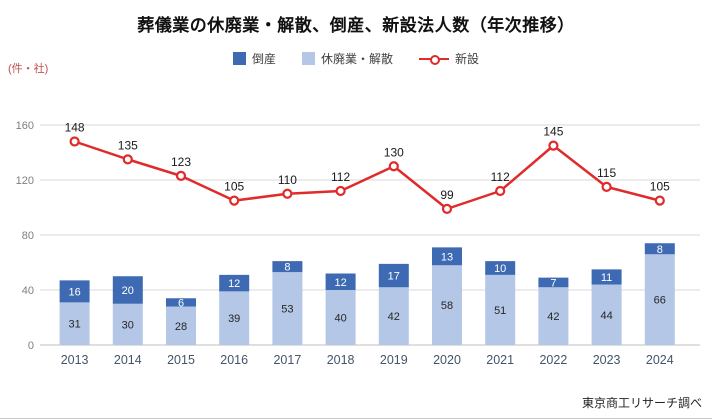  Describe the element at coordinates (553, 360) in the screenshot. I see `x-category-label: 2022` at that location.